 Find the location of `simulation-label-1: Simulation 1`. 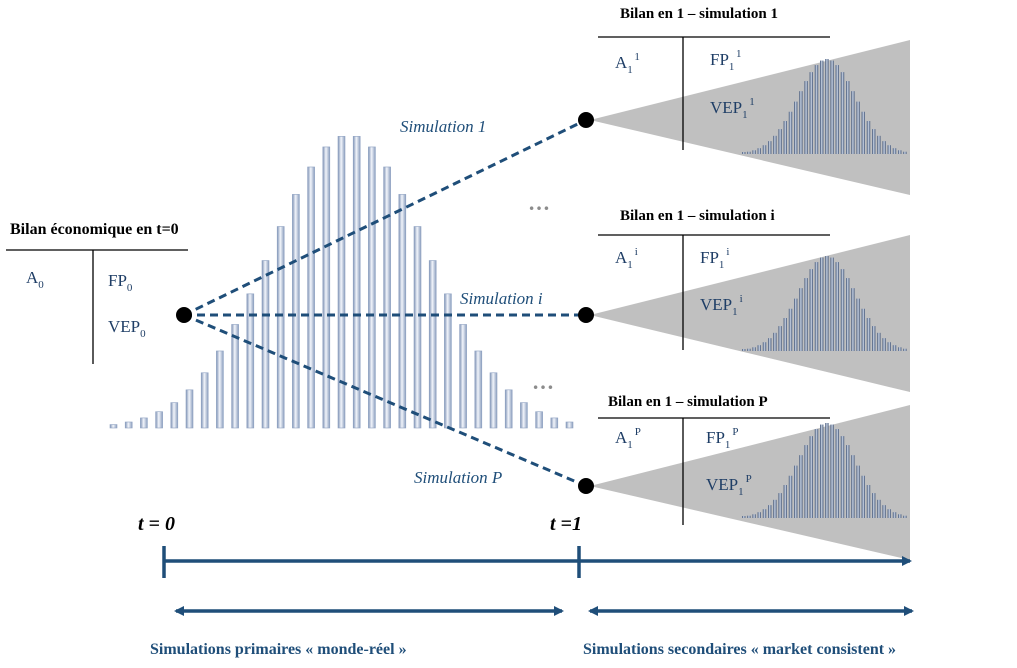

simulation-label-1: Simulation 1 is located at coordinates (443, 126).